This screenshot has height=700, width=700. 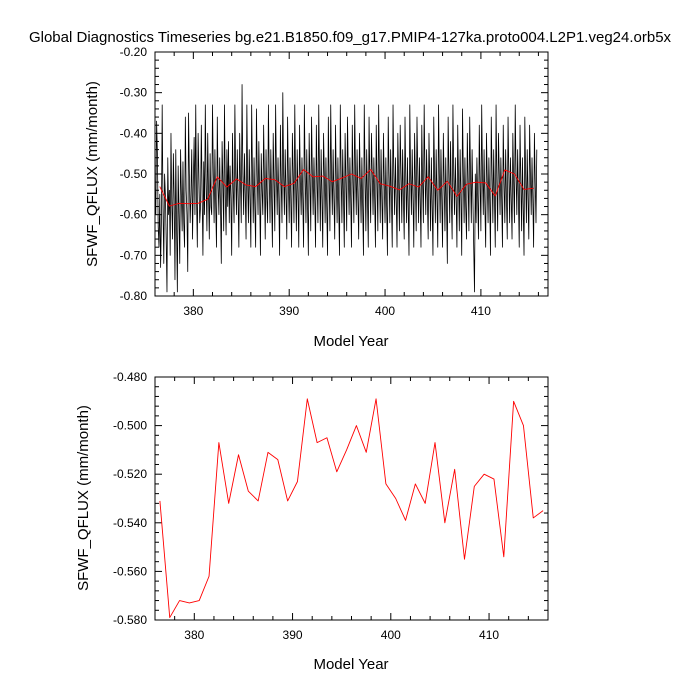 What do you see at coordinates (130, 523) in the screenshot?
I see `bottom-y-tick-label: -0.540` at bounding box center [130, 523].